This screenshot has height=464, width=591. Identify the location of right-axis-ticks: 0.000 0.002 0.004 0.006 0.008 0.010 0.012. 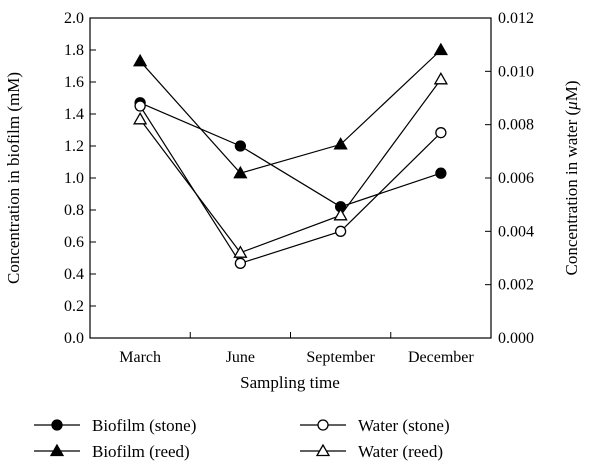
(509, 178).